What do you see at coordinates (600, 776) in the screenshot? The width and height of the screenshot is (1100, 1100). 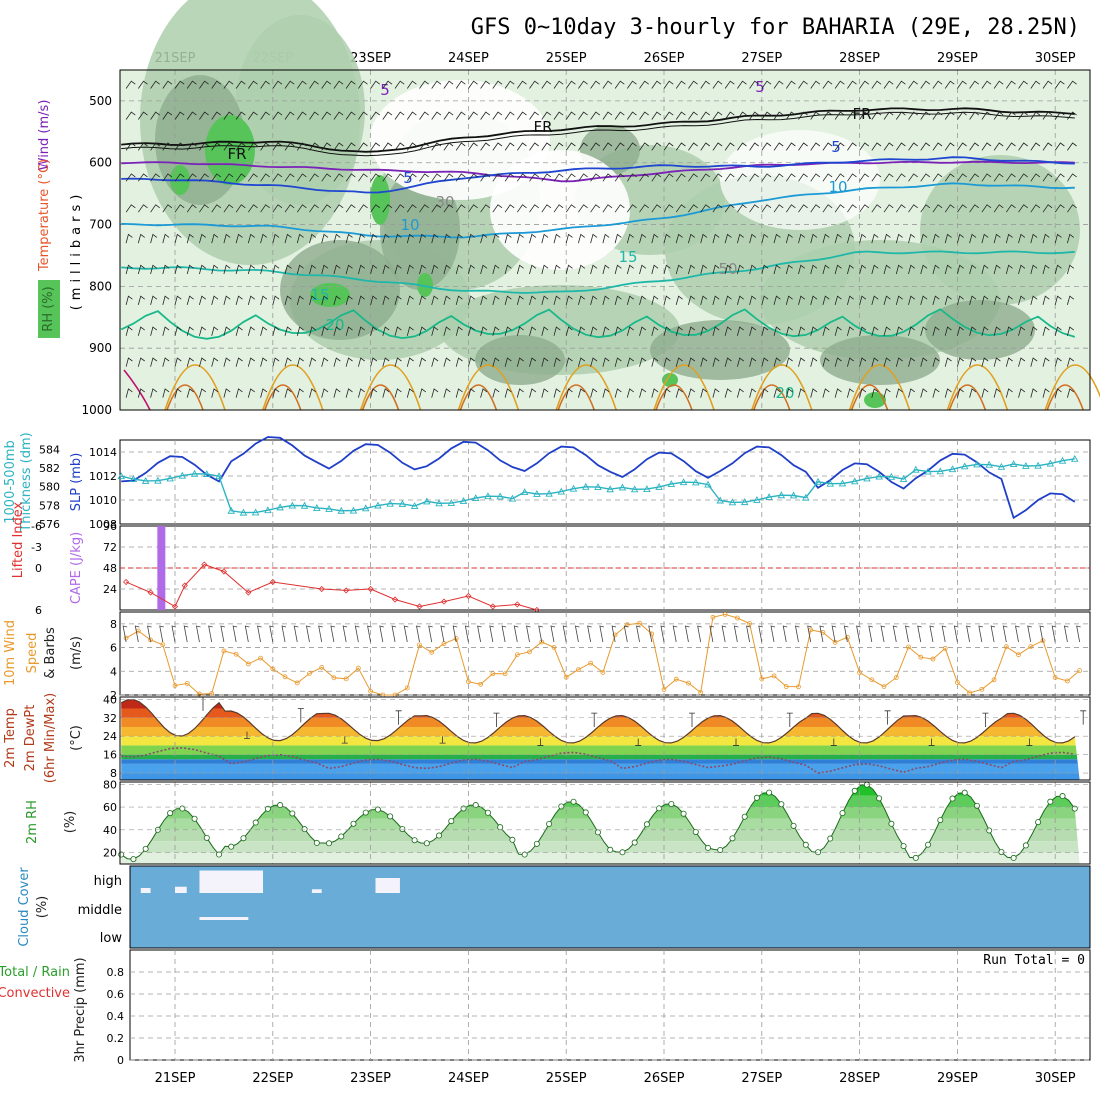 I see `t2-color-band` at bounding box center [600, 776].